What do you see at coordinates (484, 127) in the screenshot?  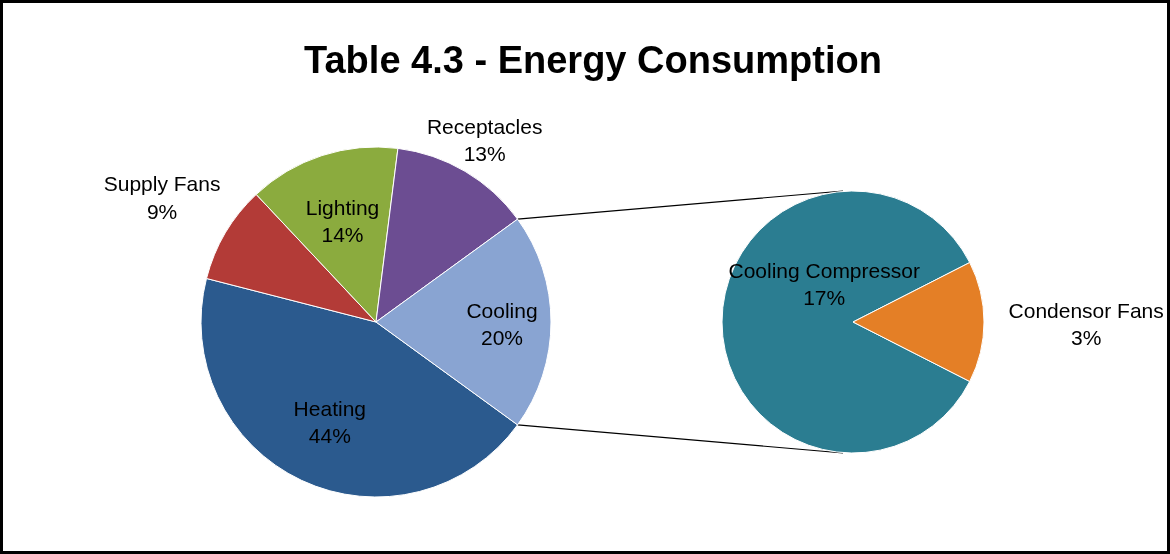 I see `slice-label: Receptacles` at bounding box center [484, 127].